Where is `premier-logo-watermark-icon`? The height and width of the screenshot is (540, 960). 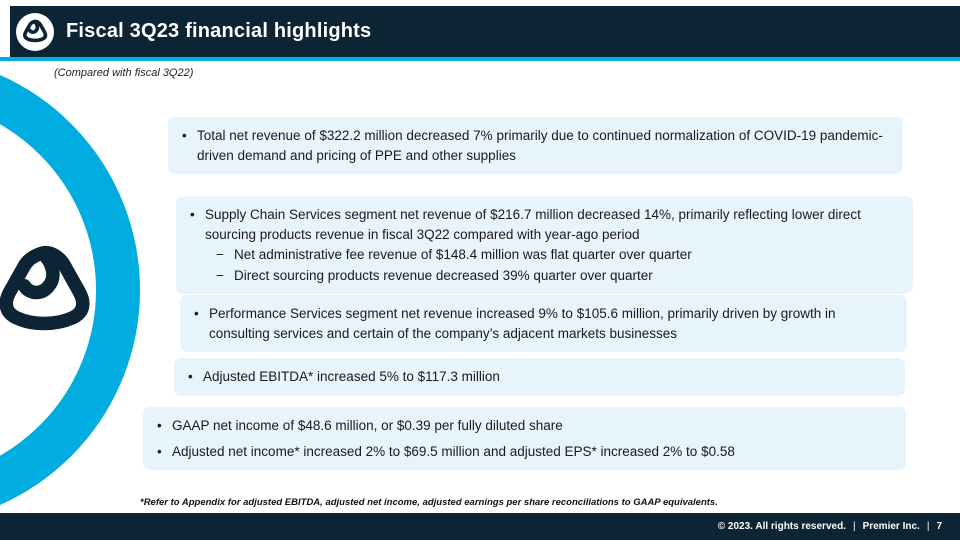 premier-logo-watermark-icon is located at coordinates (48, 292).